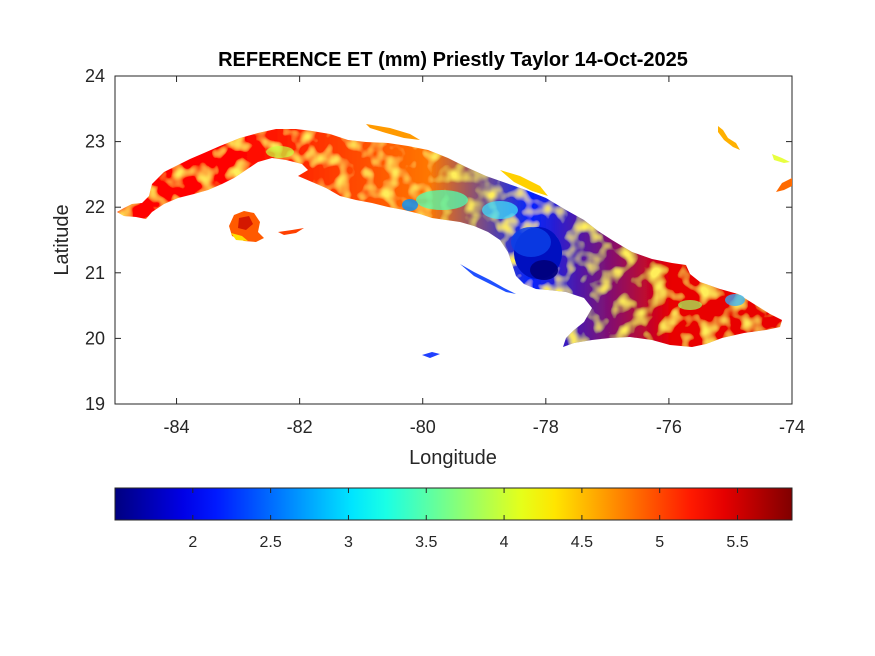  What do you see at coordinates (239, 237) in the screenshot?
I see `isla-south-tip` at bounding box center [239, 237].